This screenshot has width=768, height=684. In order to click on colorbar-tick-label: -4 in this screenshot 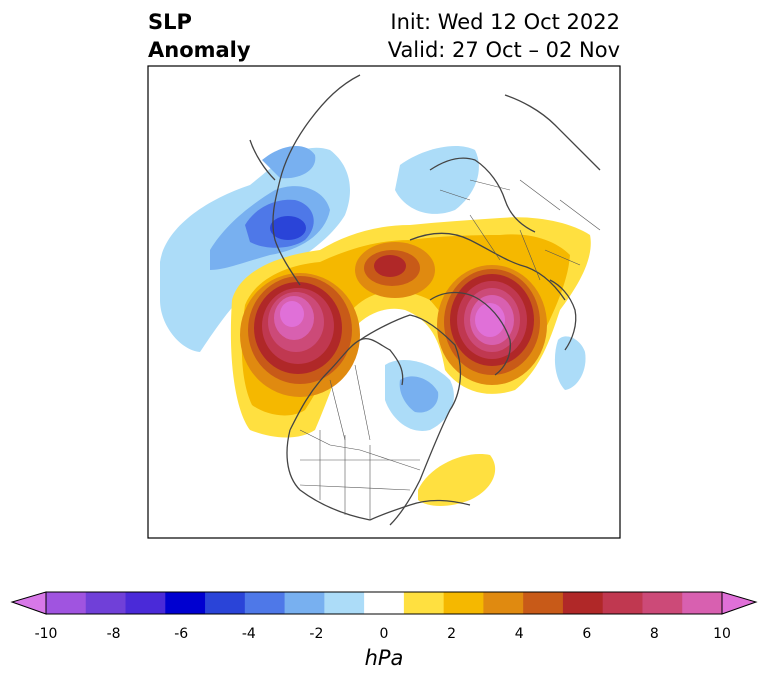, I will do `click(248, 634)`.